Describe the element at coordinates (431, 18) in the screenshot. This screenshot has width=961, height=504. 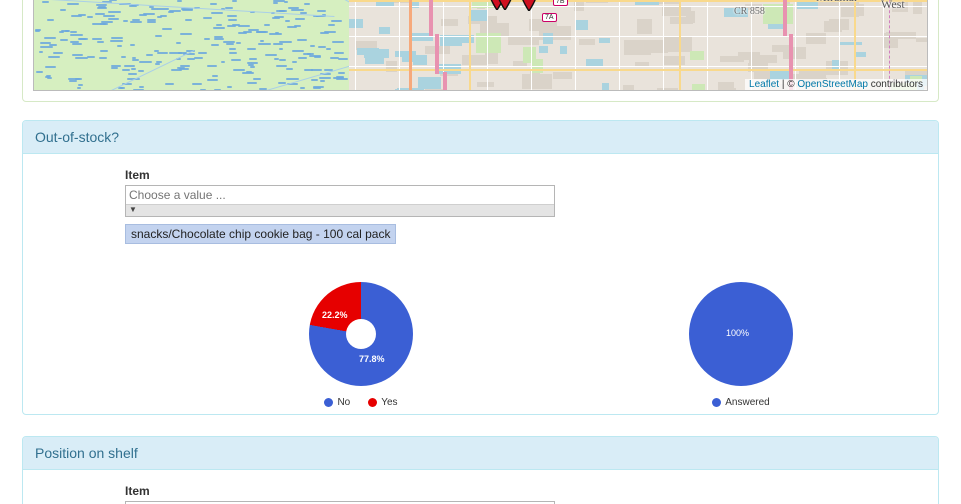
I see `expressway` at that location.